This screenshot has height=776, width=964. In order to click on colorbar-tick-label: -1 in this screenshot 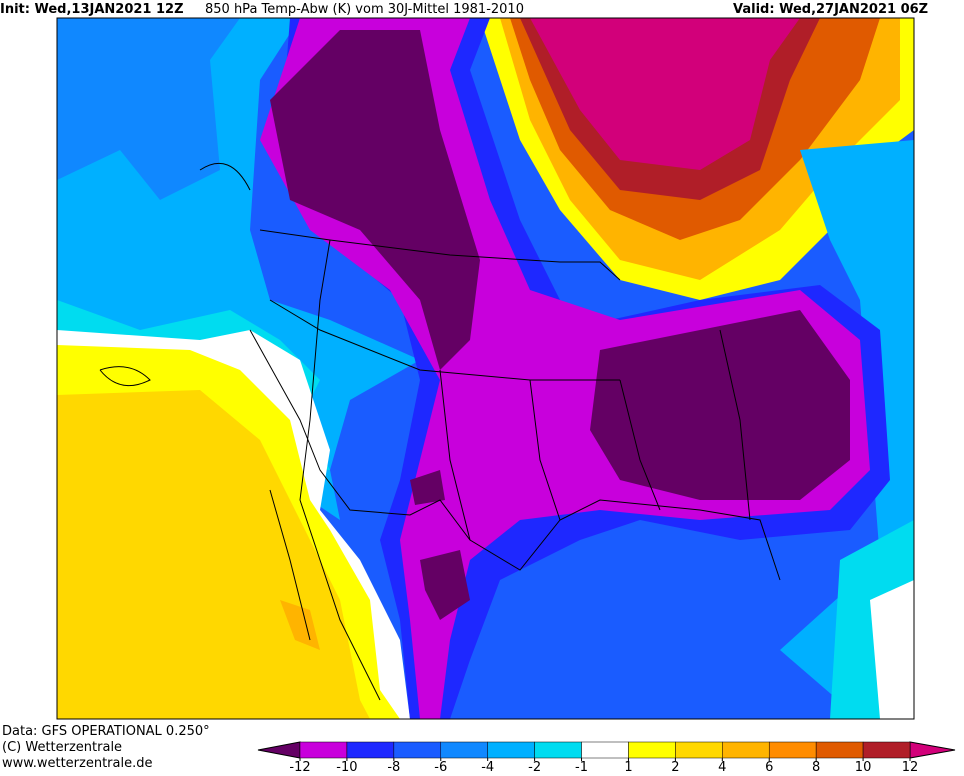, I will do `click(581, 767)`.